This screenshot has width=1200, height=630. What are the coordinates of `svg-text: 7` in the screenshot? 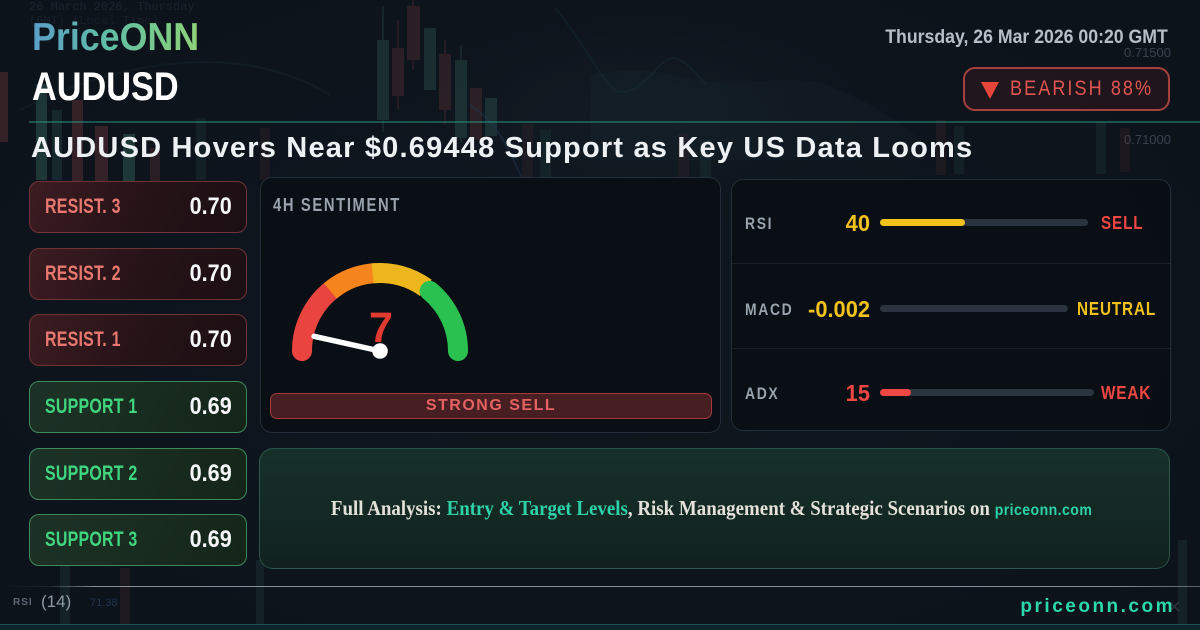 It's located at (381, 328).